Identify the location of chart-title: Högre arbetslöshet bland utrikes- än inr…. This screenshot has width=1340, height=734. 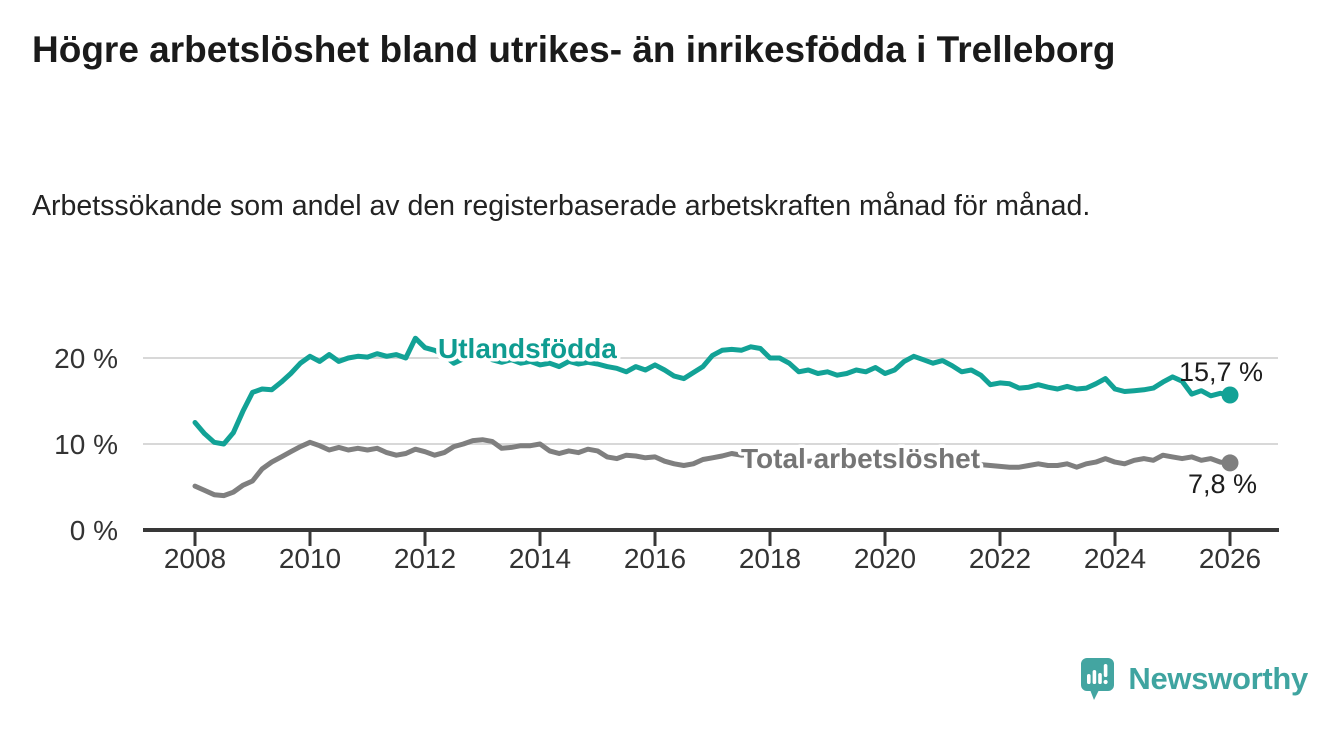
(574, 49).